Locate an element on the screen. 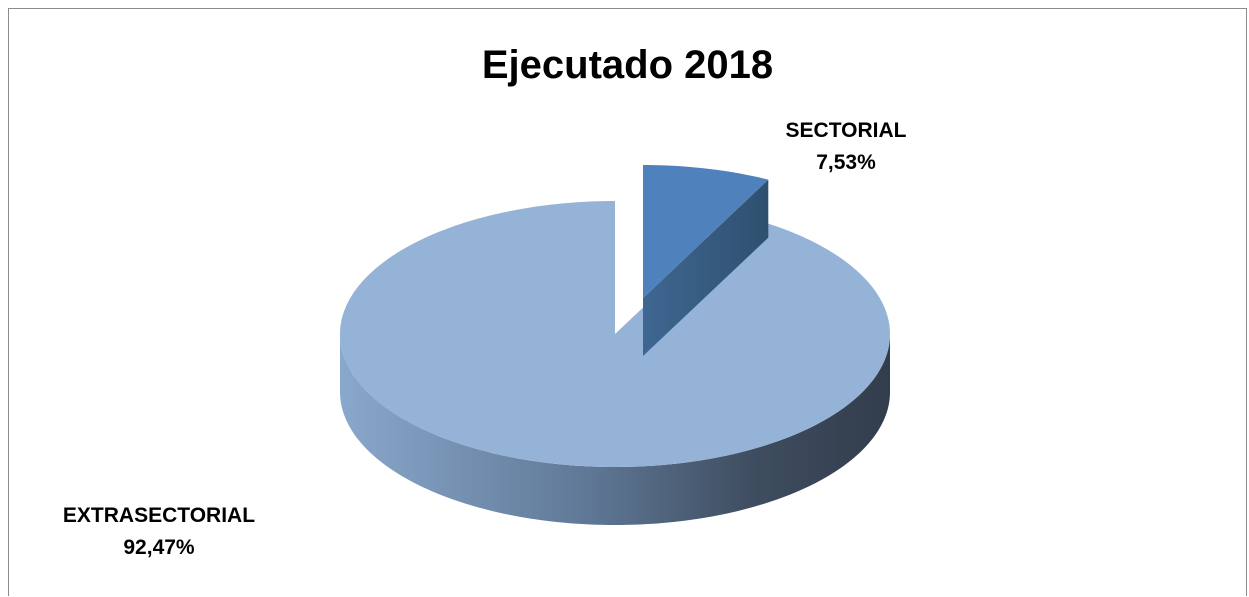 Image resolution: width=1249 pixels, height=597 pixels. data-label-value: 92,47% is located at coordinates (159, 547).